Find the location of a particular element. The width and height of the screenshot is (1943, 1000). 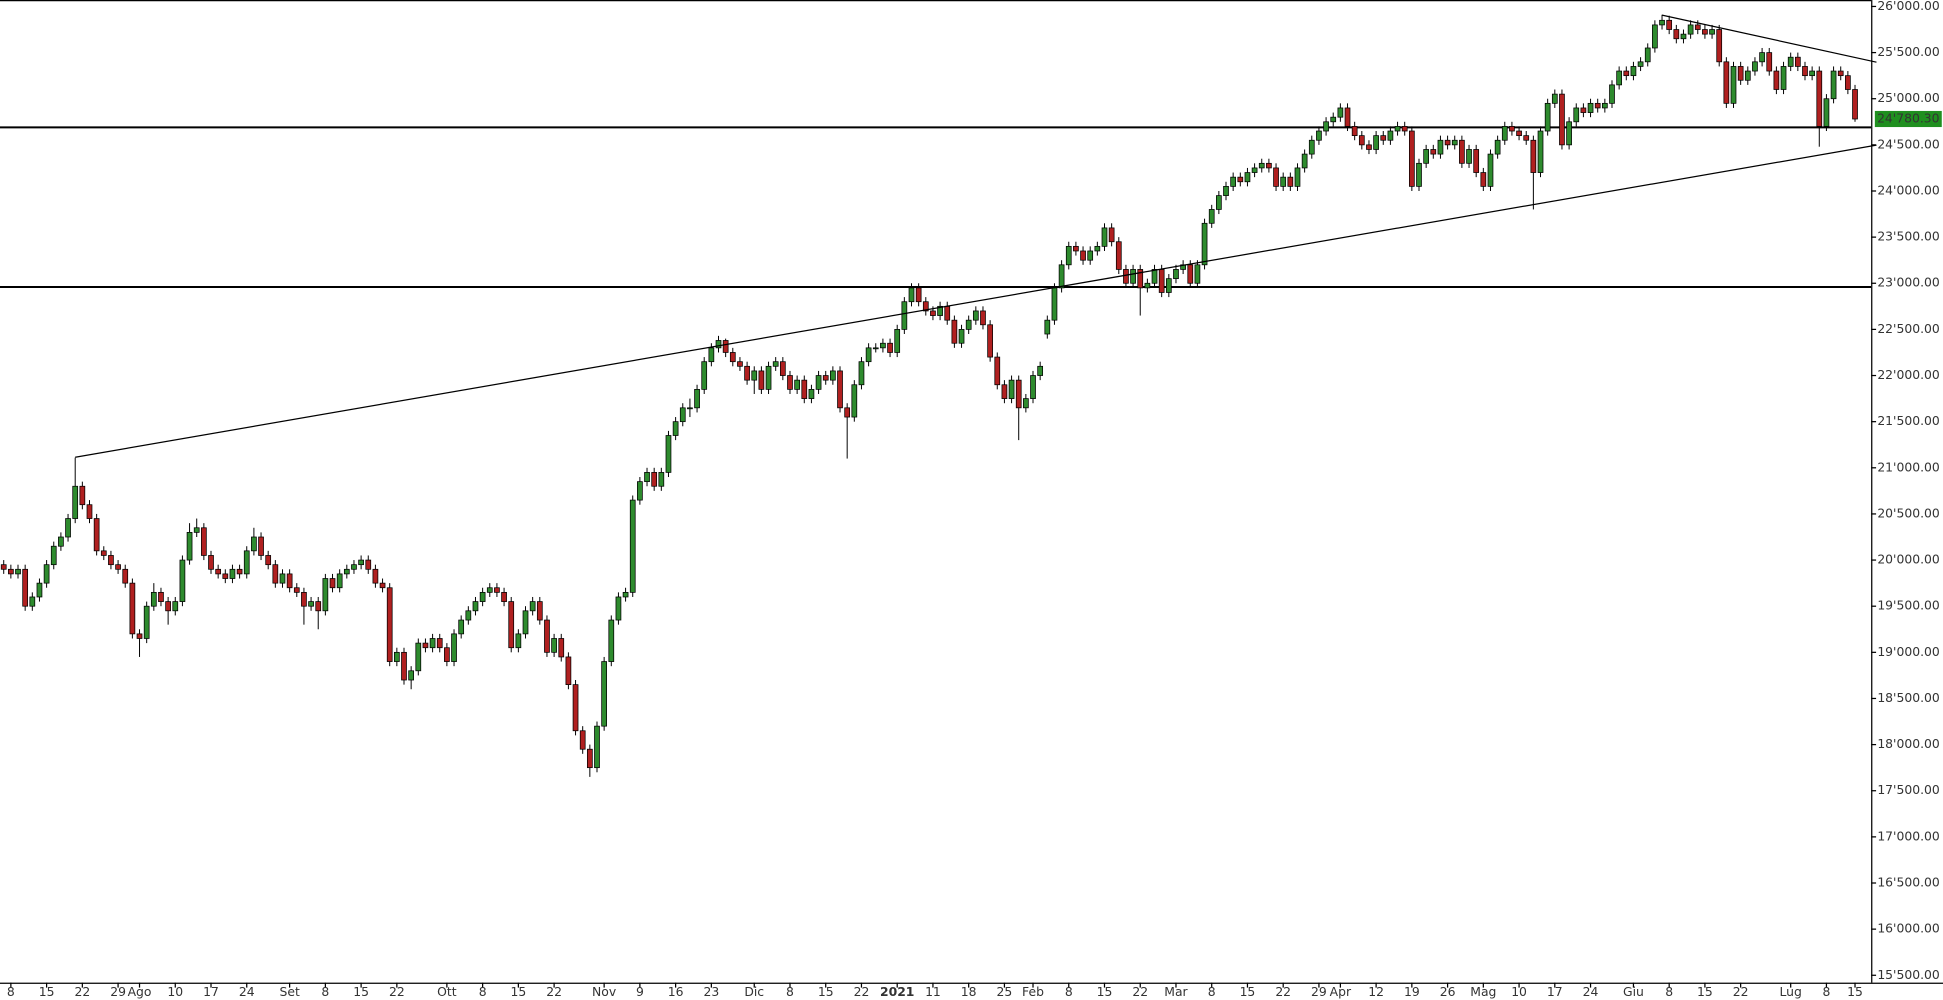

y-tick-label: 17'500.00 is located at coordinates (1908, 789).